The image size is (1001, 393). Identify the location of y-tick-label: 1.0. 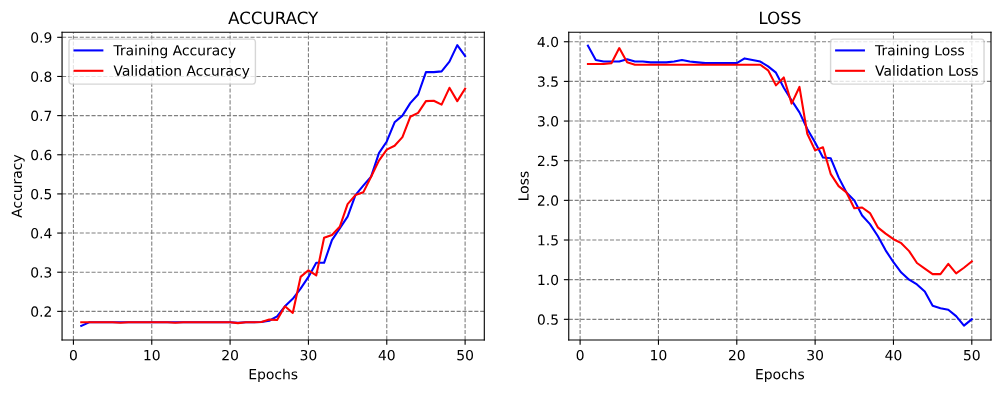
(548, 280).